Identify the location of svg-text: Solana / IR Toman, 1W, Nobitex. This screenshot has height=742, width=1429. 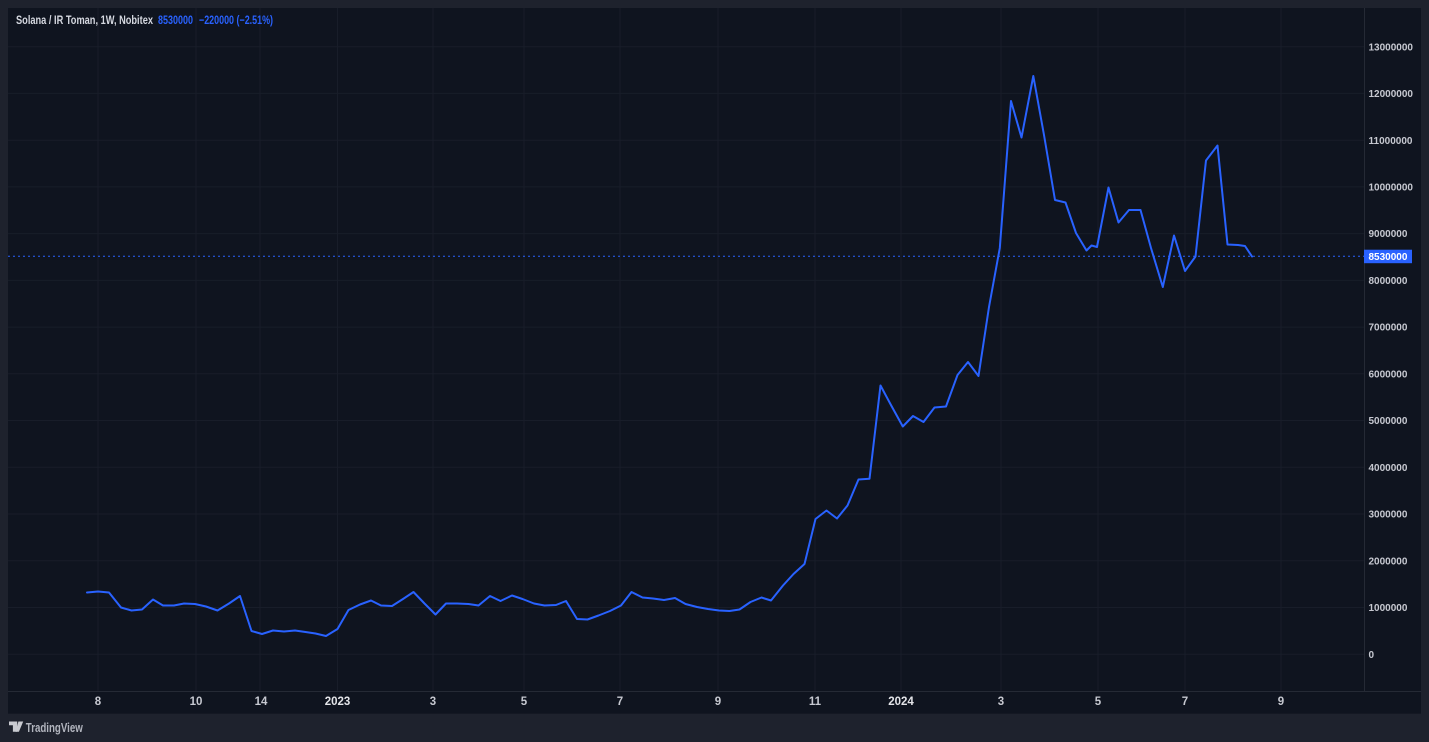
(84, 20).